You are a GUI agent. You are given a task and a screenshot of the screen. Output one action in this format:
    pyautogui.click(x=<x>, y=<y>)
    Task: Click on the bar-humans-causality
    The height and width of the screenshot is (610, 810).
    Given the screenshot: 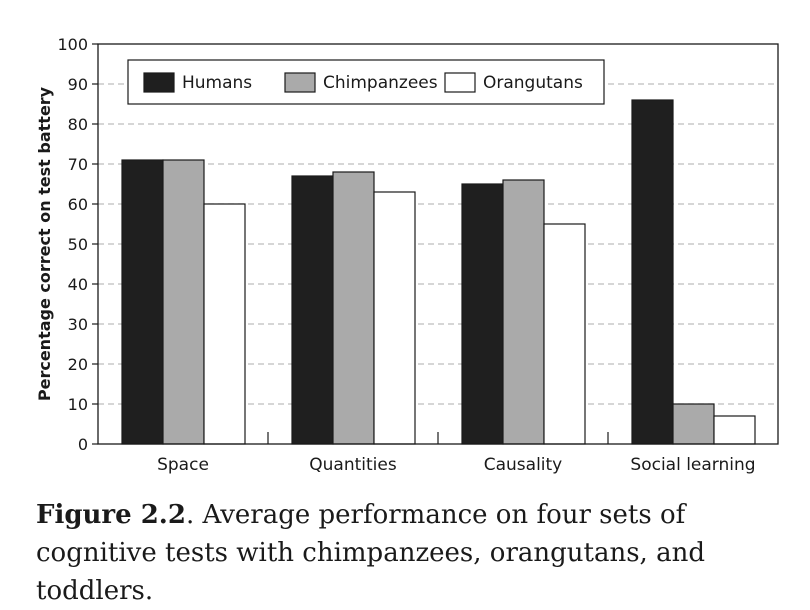 What is the action you would take?
    pyautogui.click(x=482, y=314)
    